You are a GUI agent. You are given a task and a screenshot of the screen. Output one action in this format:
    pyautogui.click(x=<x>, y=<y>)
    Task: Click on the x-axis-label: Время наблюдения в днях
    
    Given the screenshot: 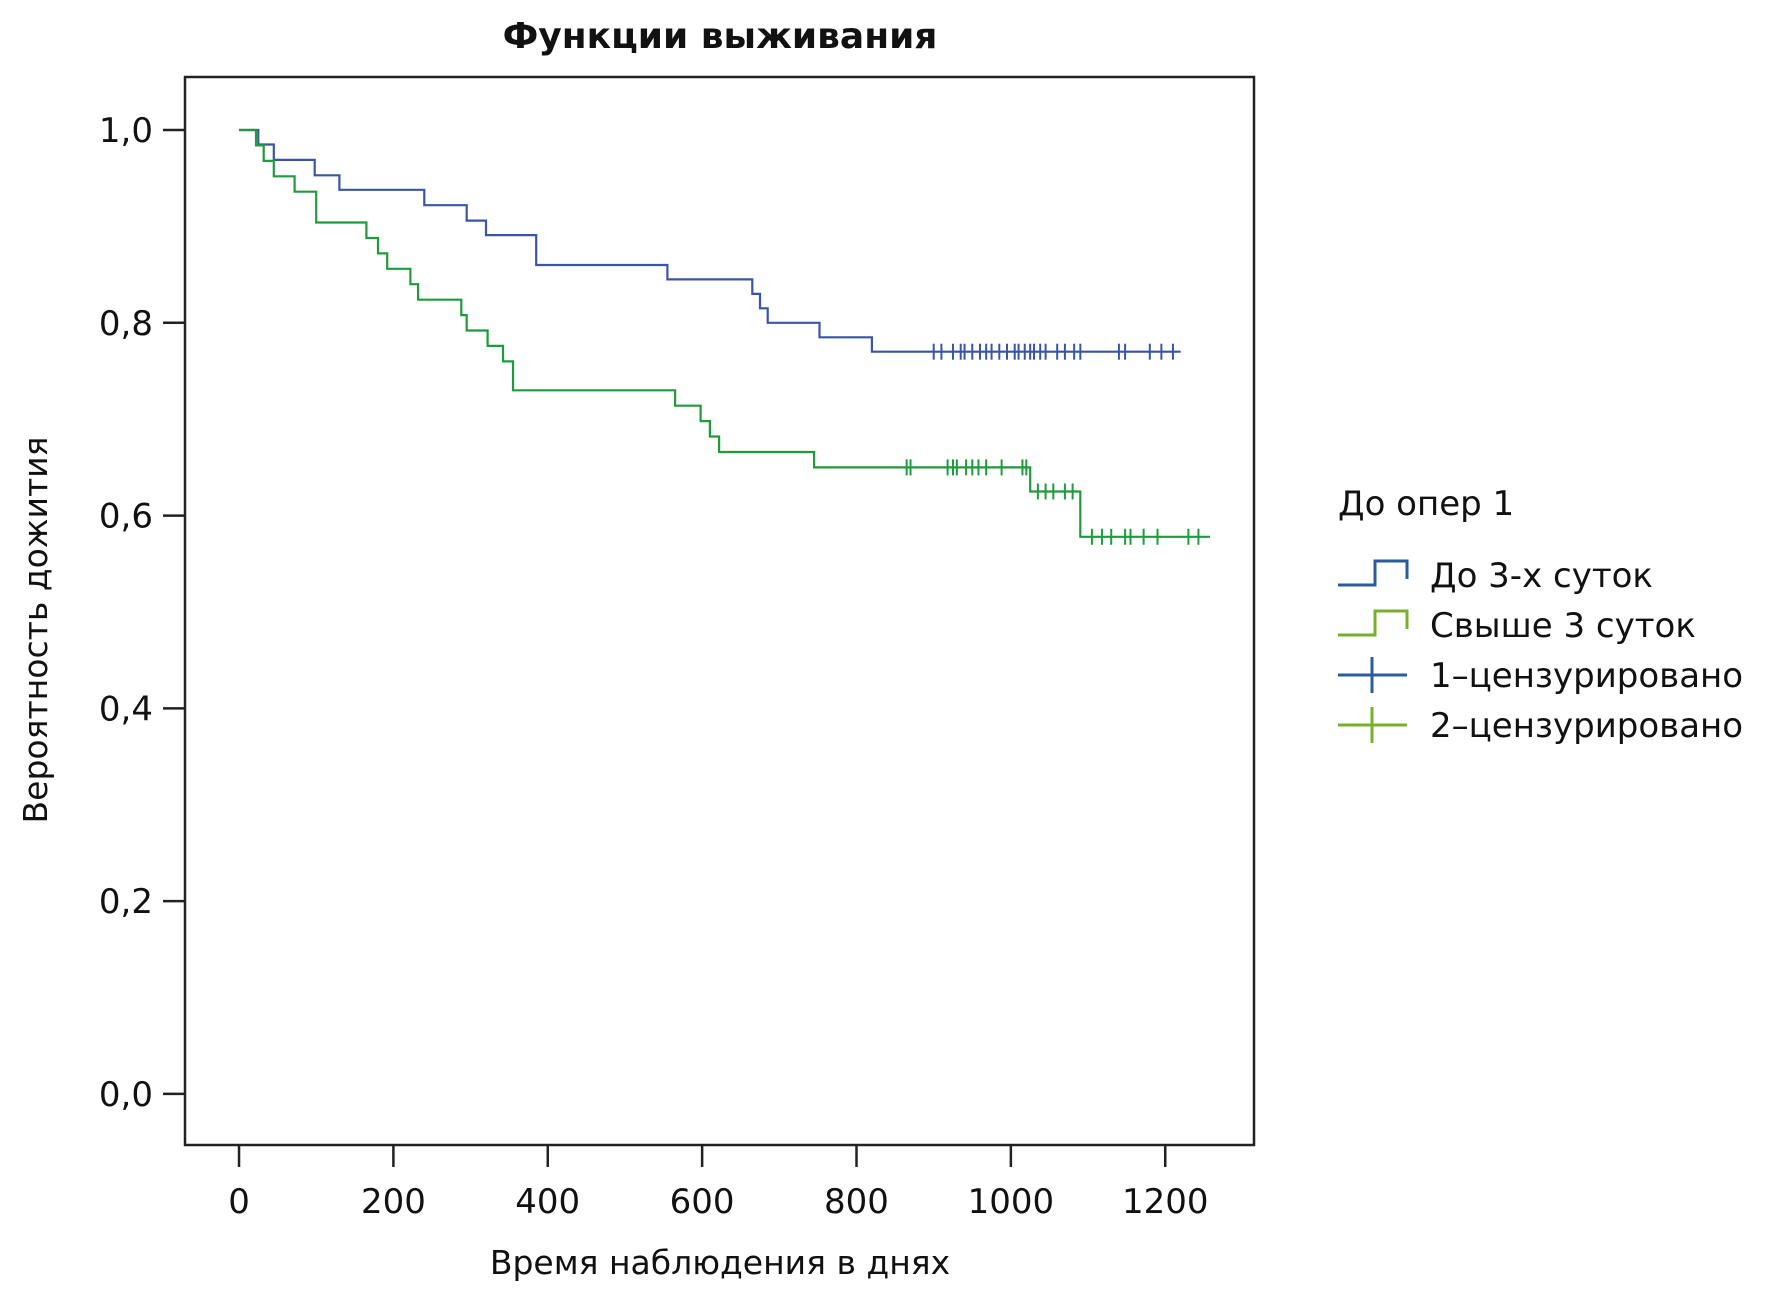 What is the action you would take?
    pyautogui.click(x=720, y=1262)
    